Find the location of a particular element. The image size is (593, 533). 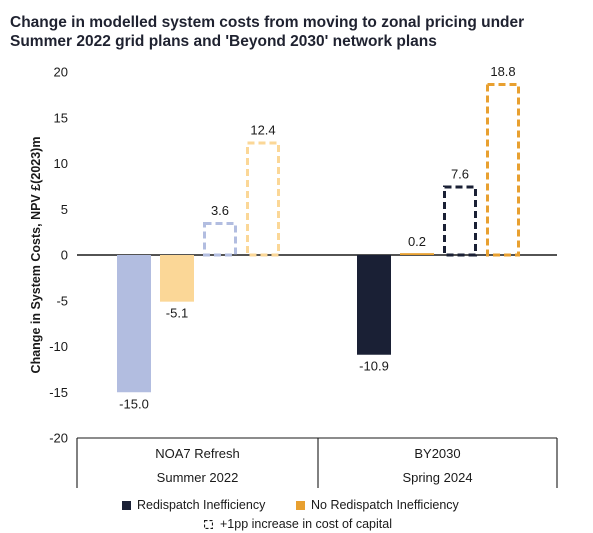

legend-label-cost-of-capital: +1pp increase in cost of capital is located at coordinates (306, 524).